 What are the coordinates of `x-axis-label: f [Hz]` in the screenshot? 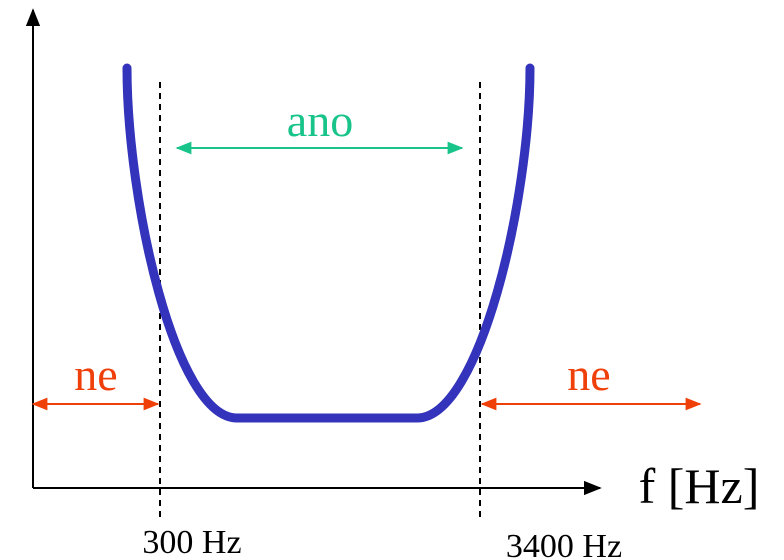 It's located at (699, 486).